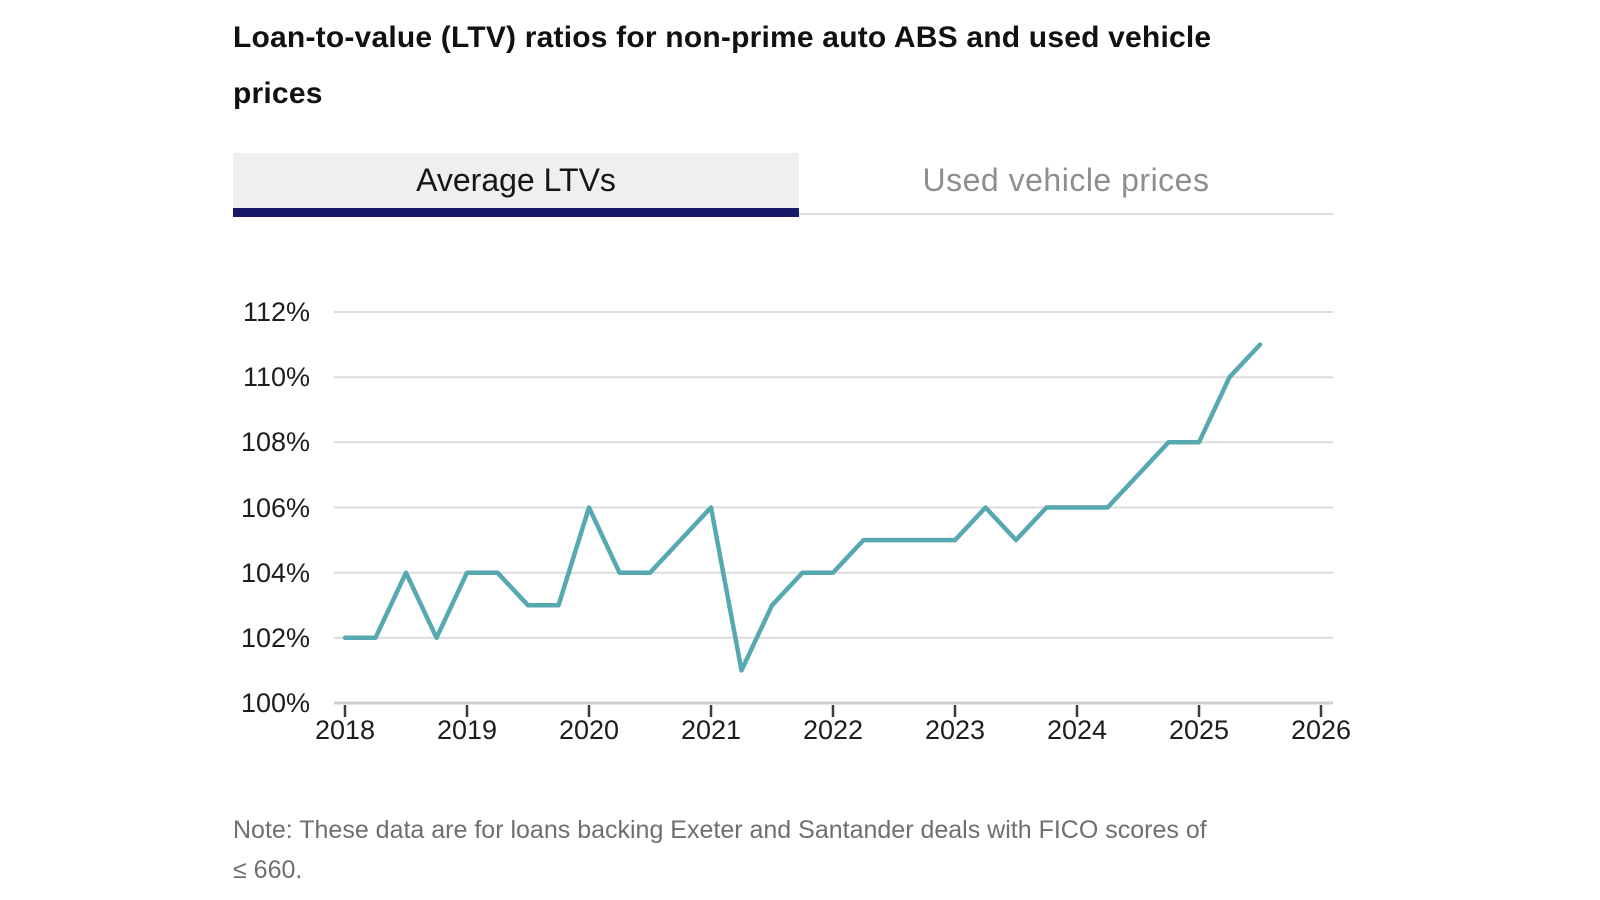 The image size is (1600, 900). Describe the element at coordinates (955, 730) in the screenshot. I see `x-axis-tick-label: 2023` at that location.